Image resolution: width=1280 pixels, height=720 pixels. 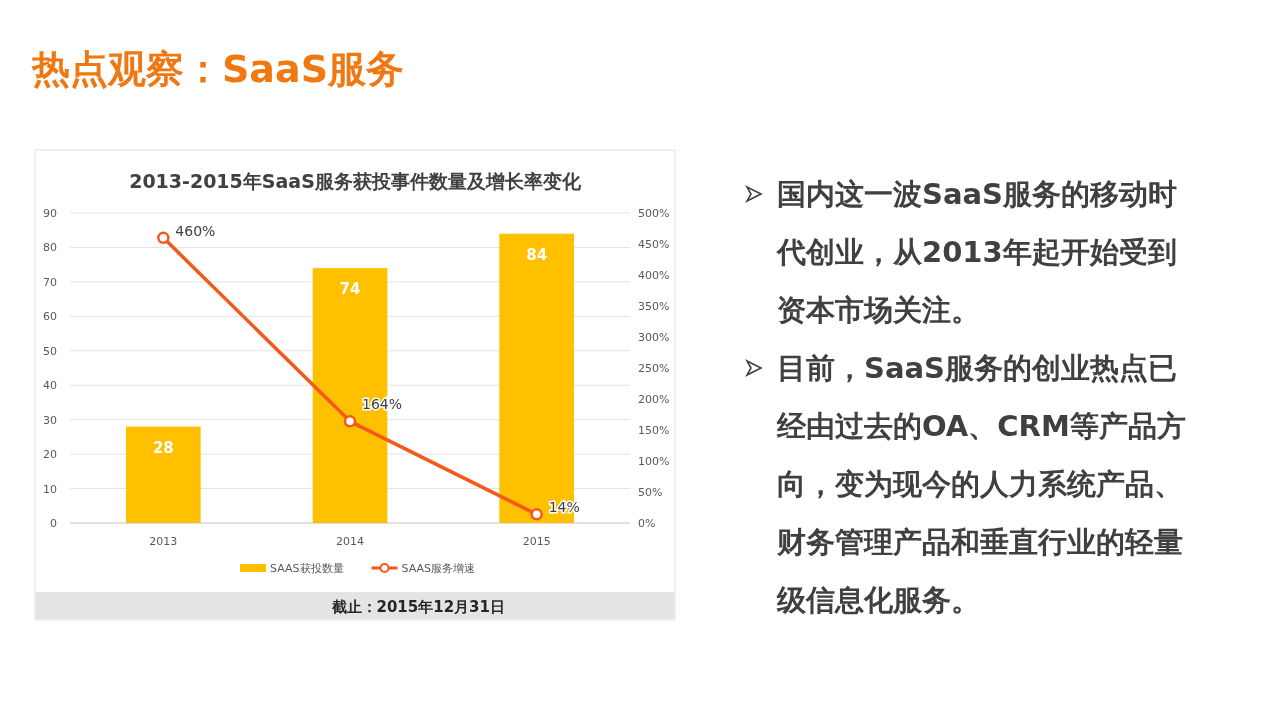 What do you see at coordinates (654, 275) in the screenshot?
I see `y2-tick-label: 400%` at bounding box center [654, 275].